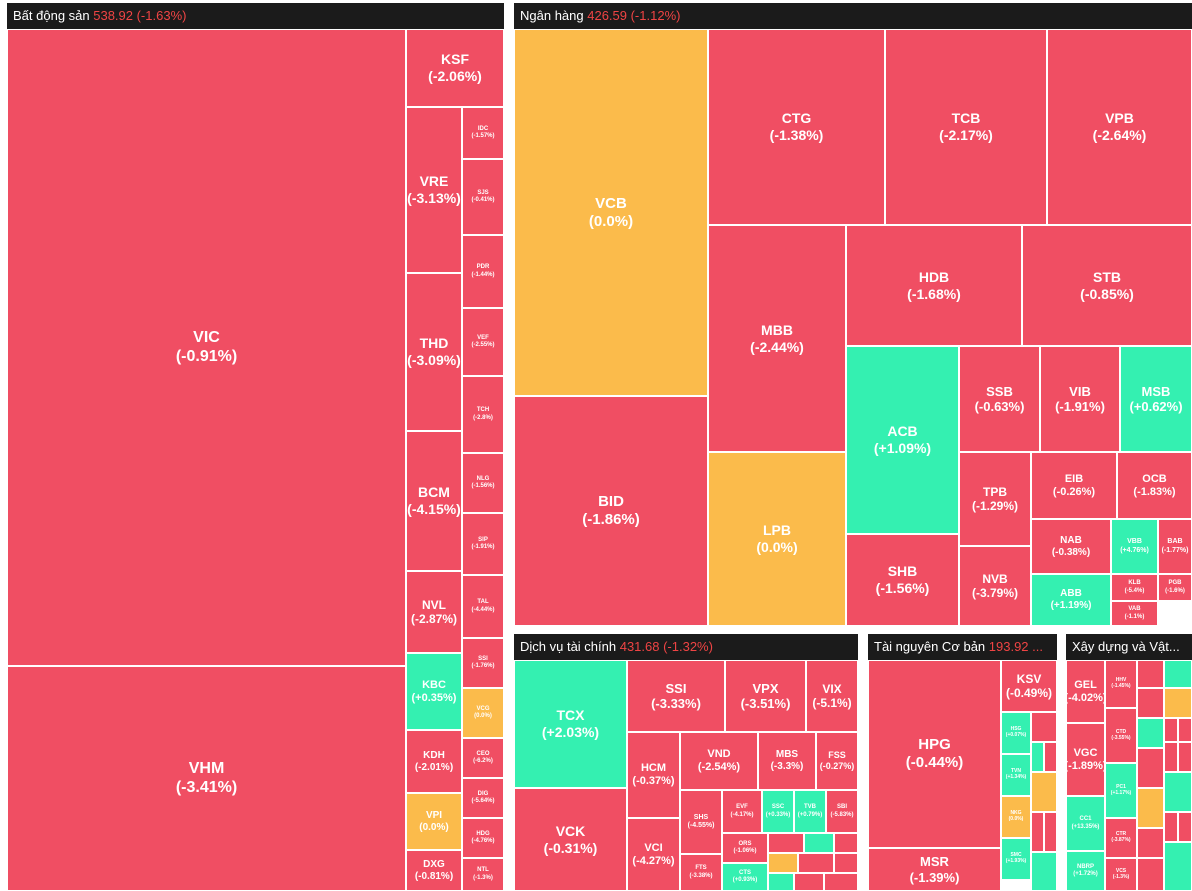 This screenshot has width=1192, height=891. Describe the element at coordinates (1085, 691) in the screenshot. I see `stock-tile: GEL (-4.02%)` at that location.